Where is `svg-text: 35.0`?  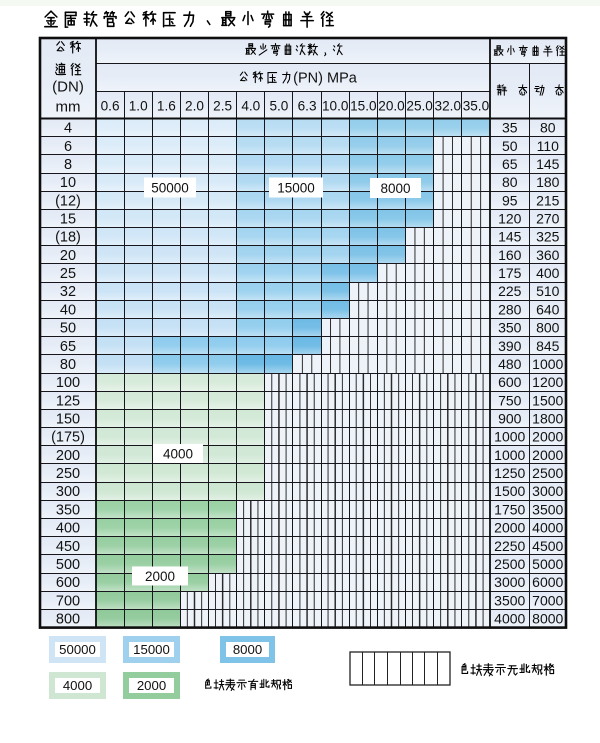
svg-text: 35.0 is located at coordinates (476, 105).